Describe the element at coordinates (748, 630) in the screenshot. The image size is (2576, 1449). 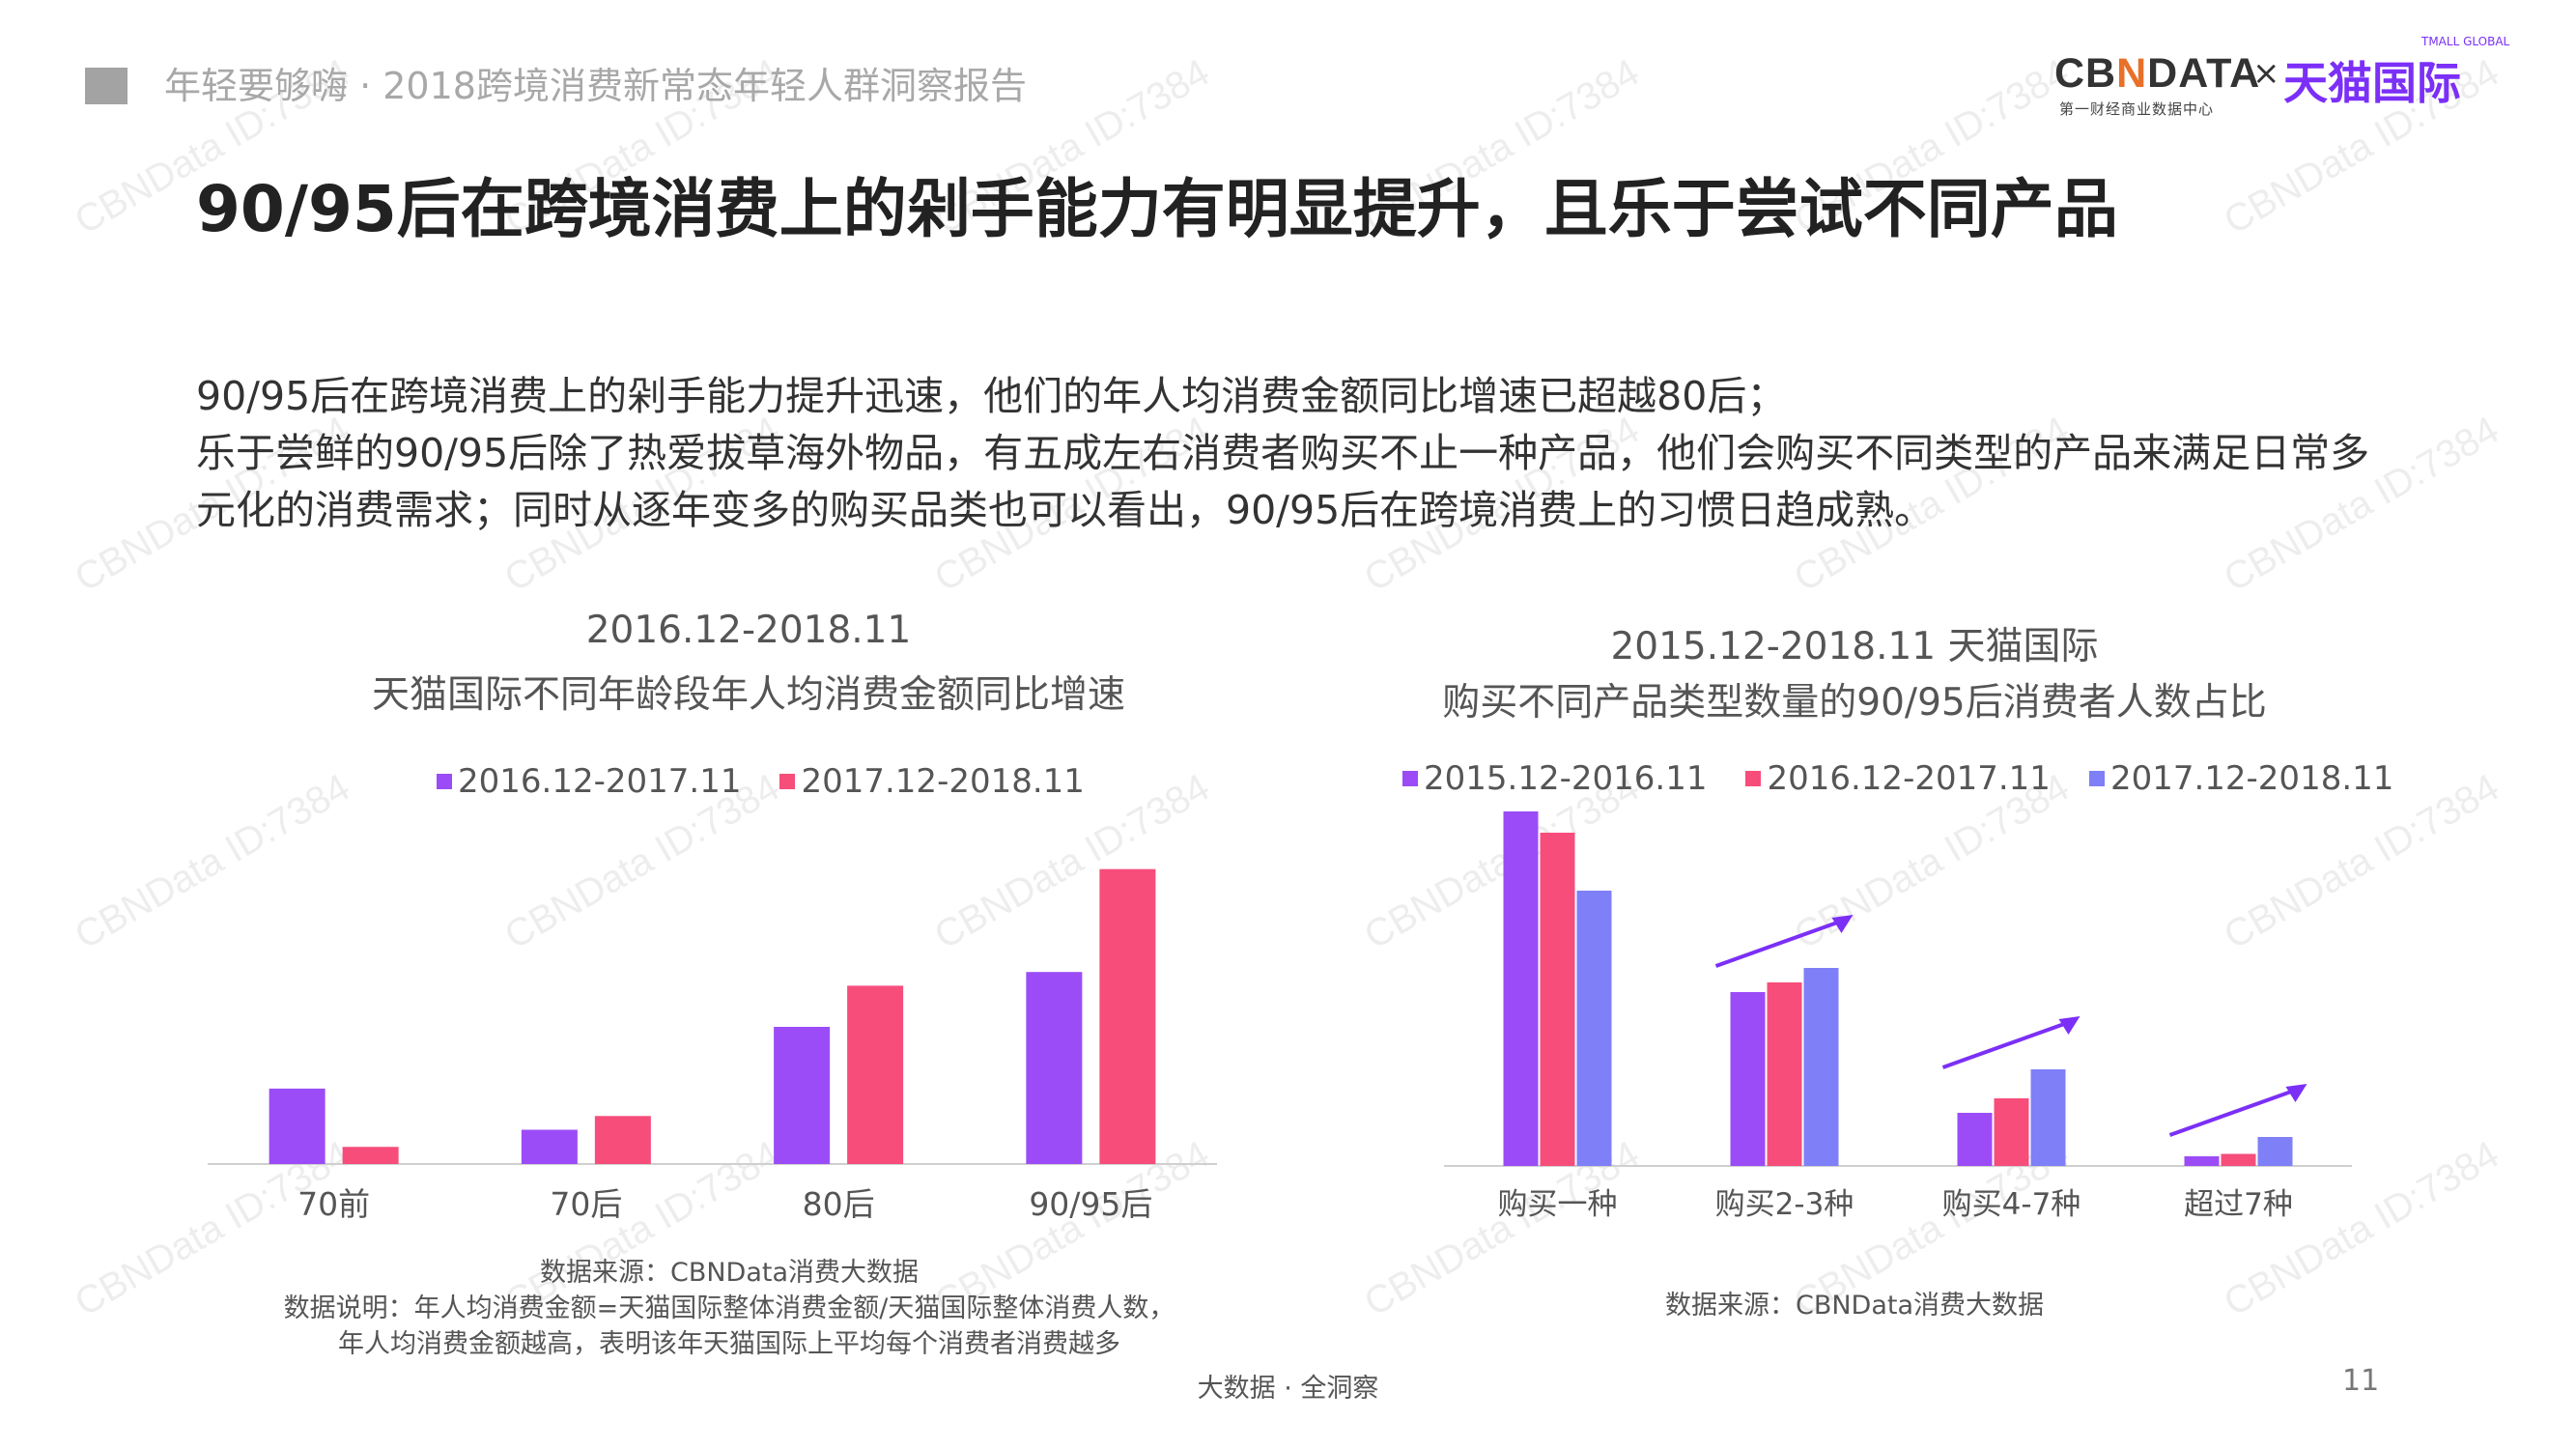
I see `left-chart-title: 2016.12-2018.11` at that location.